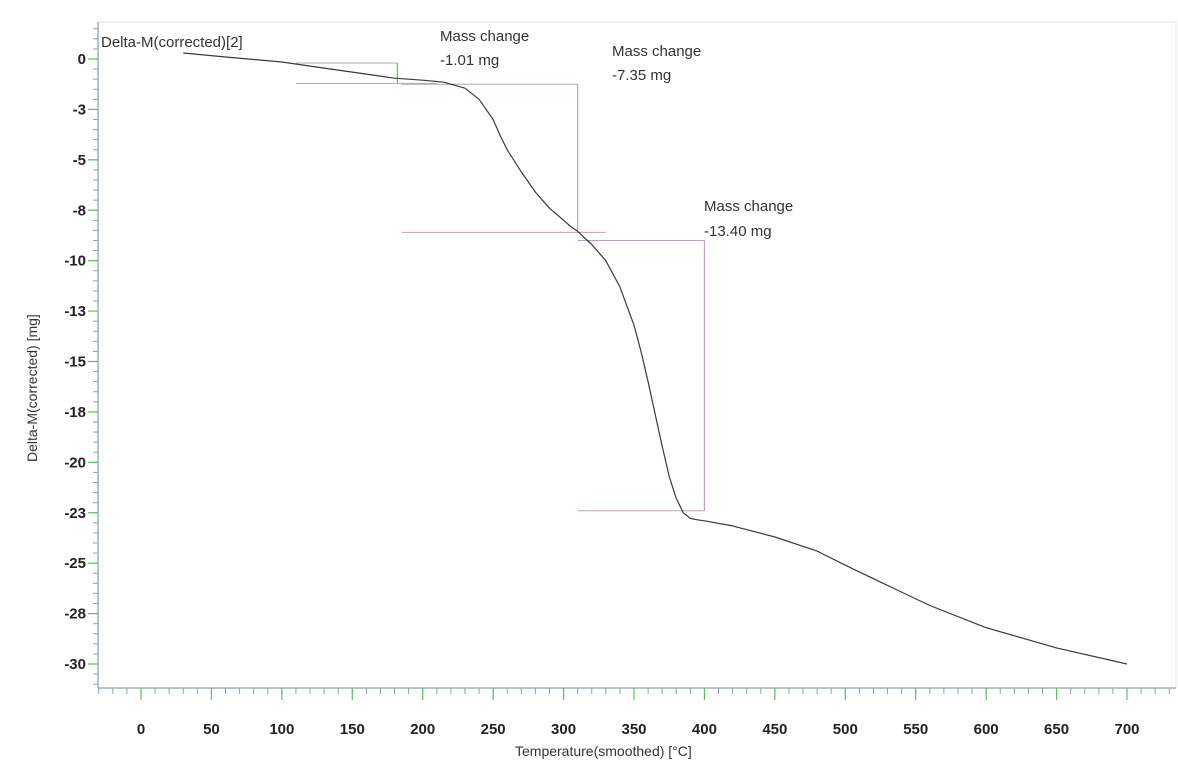 The image size is (1178, 767). What do you see at coordinates (32, 388) in the screenshot?
I see `y-axis-title: Delta-M(corrected) [mg]` at bounding box center [32, 388].